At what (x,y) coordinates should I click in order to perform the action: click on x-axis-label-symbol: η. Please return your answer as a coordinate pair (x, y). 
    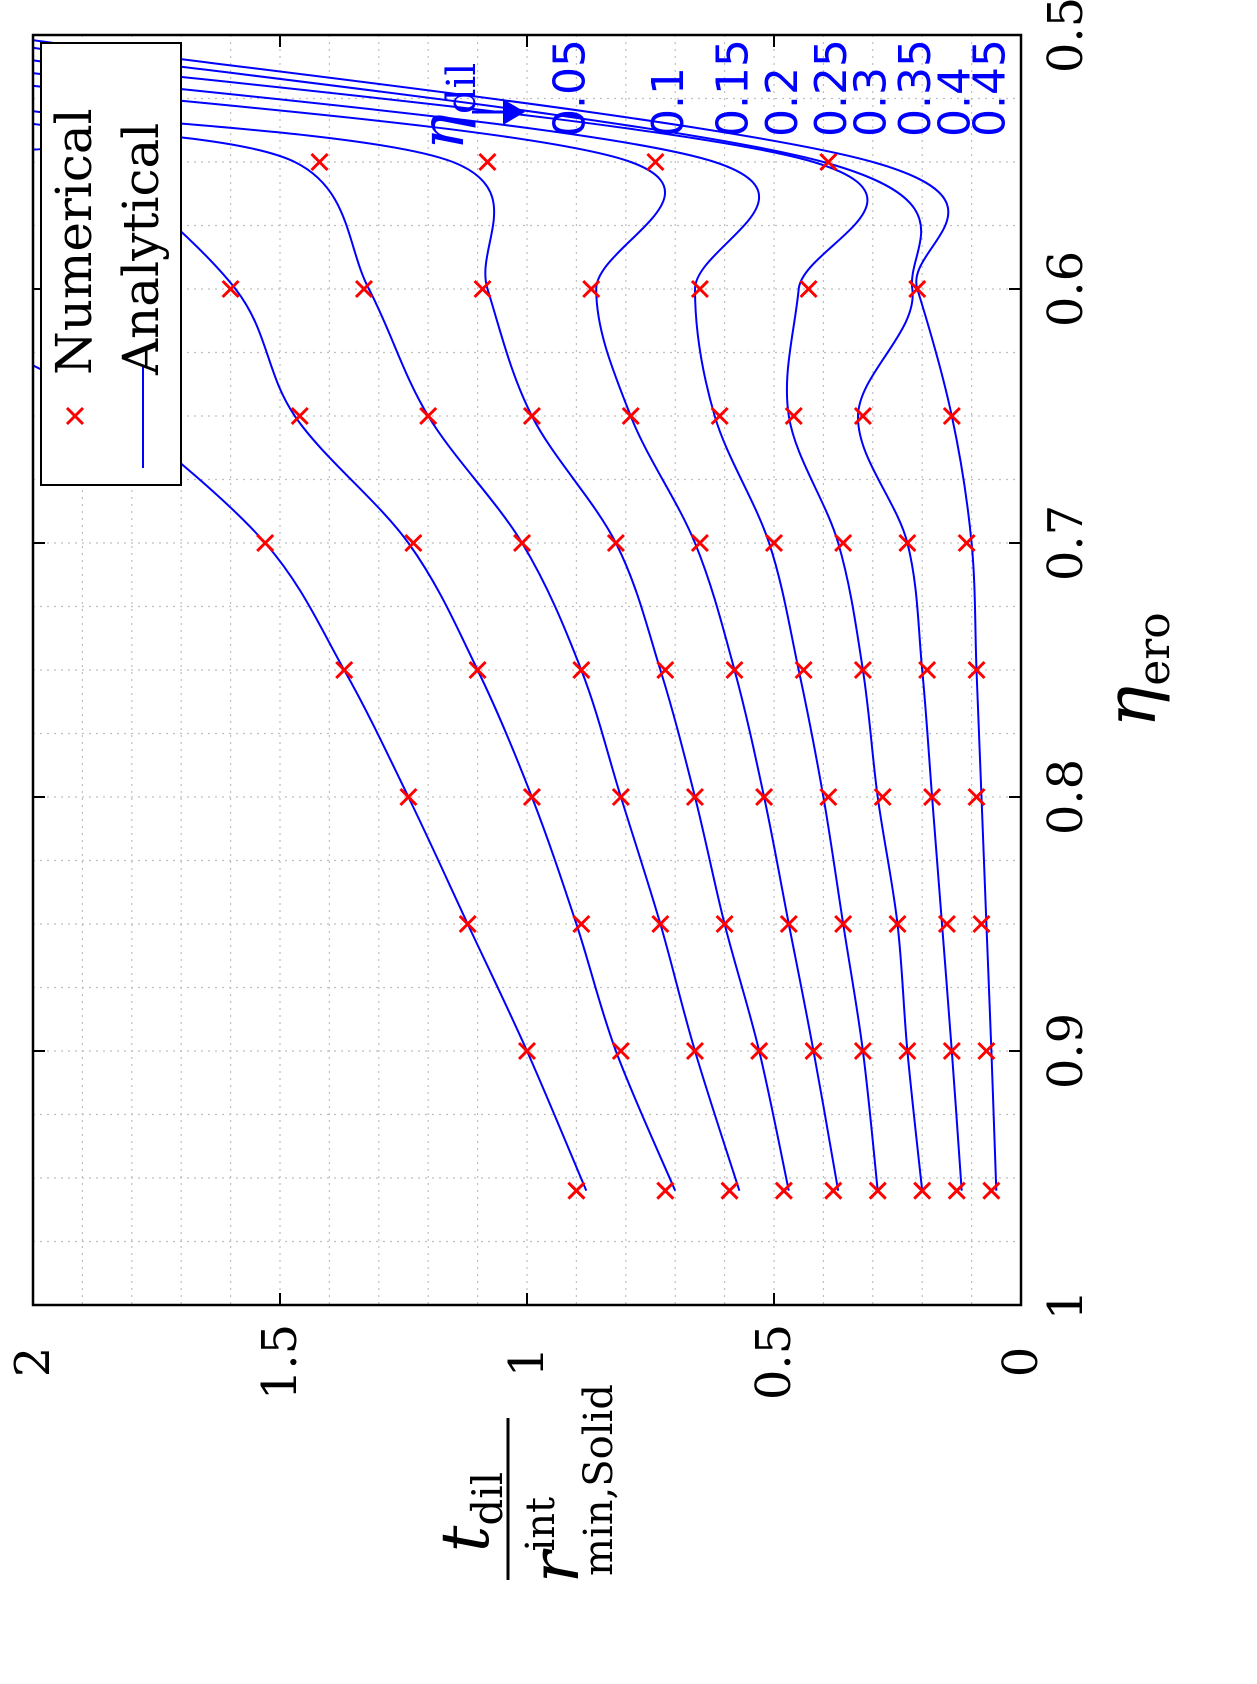
    Looking at the image, I should click on (1131, 707).